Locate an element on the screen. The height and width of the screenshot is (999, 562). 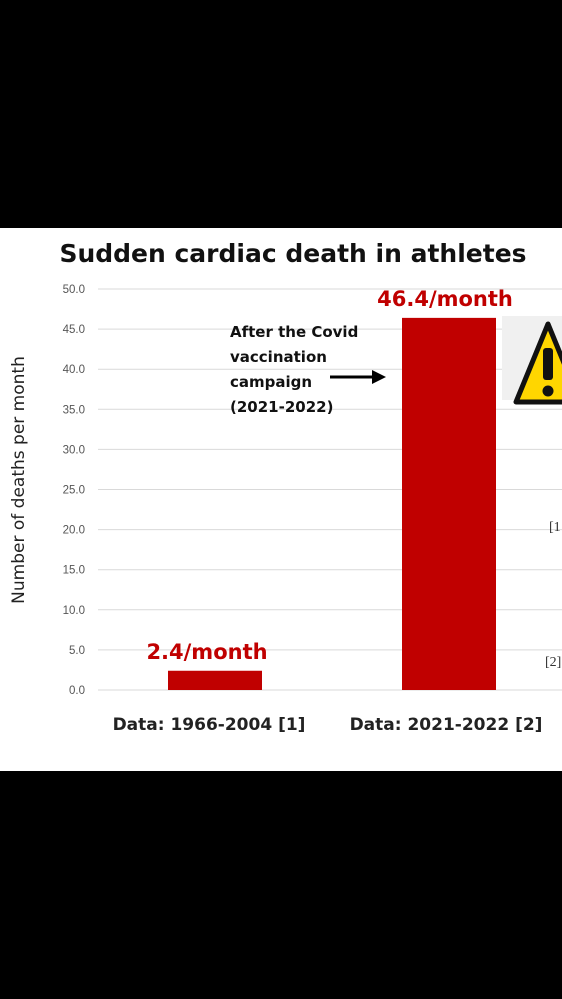
x-tick-labels: Data: 1966-2004 [1] Data: 2021-2022 [2] is located at coordinates (328, 725).